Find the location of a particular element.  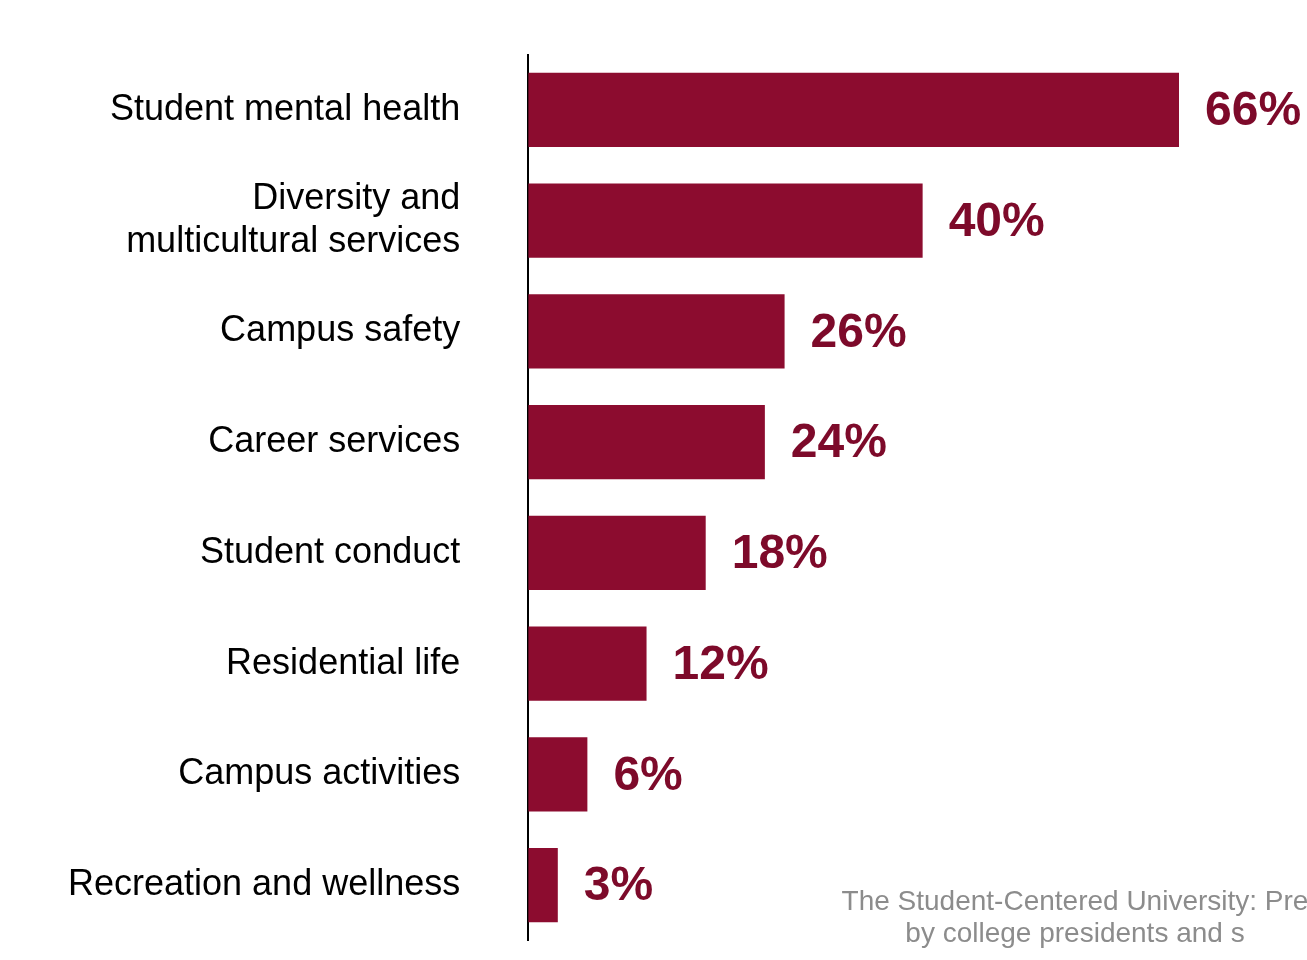

y-tick-label: Student conduct is located at coordinates (330, 550).